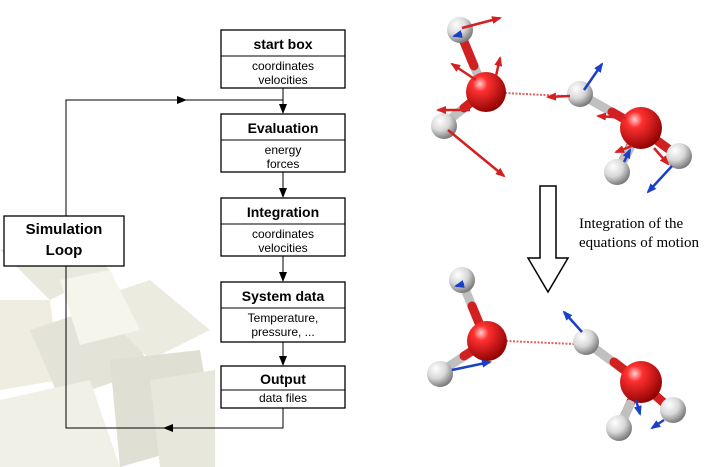 This screenshot has width=725, height=467. What do you see at coordinates (631, 224) in the screenshot?
I see `caption-line-1: Integration of the` at bounding box center [631, 224].